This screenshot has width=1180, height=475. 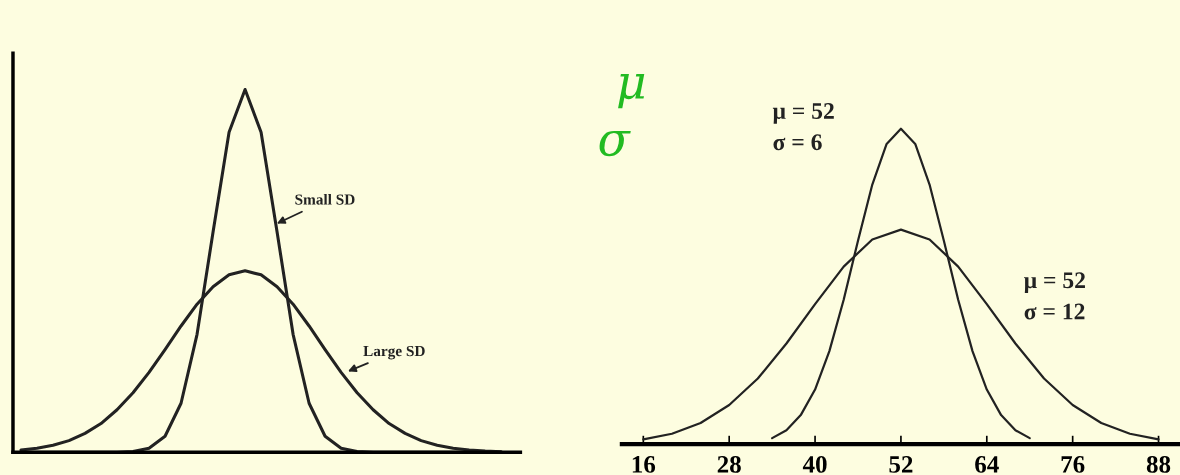 What do you see at coordinates (901, 464) in the screenshot?
I see `x-tick-label: 52` at bounding box center [901, 464].